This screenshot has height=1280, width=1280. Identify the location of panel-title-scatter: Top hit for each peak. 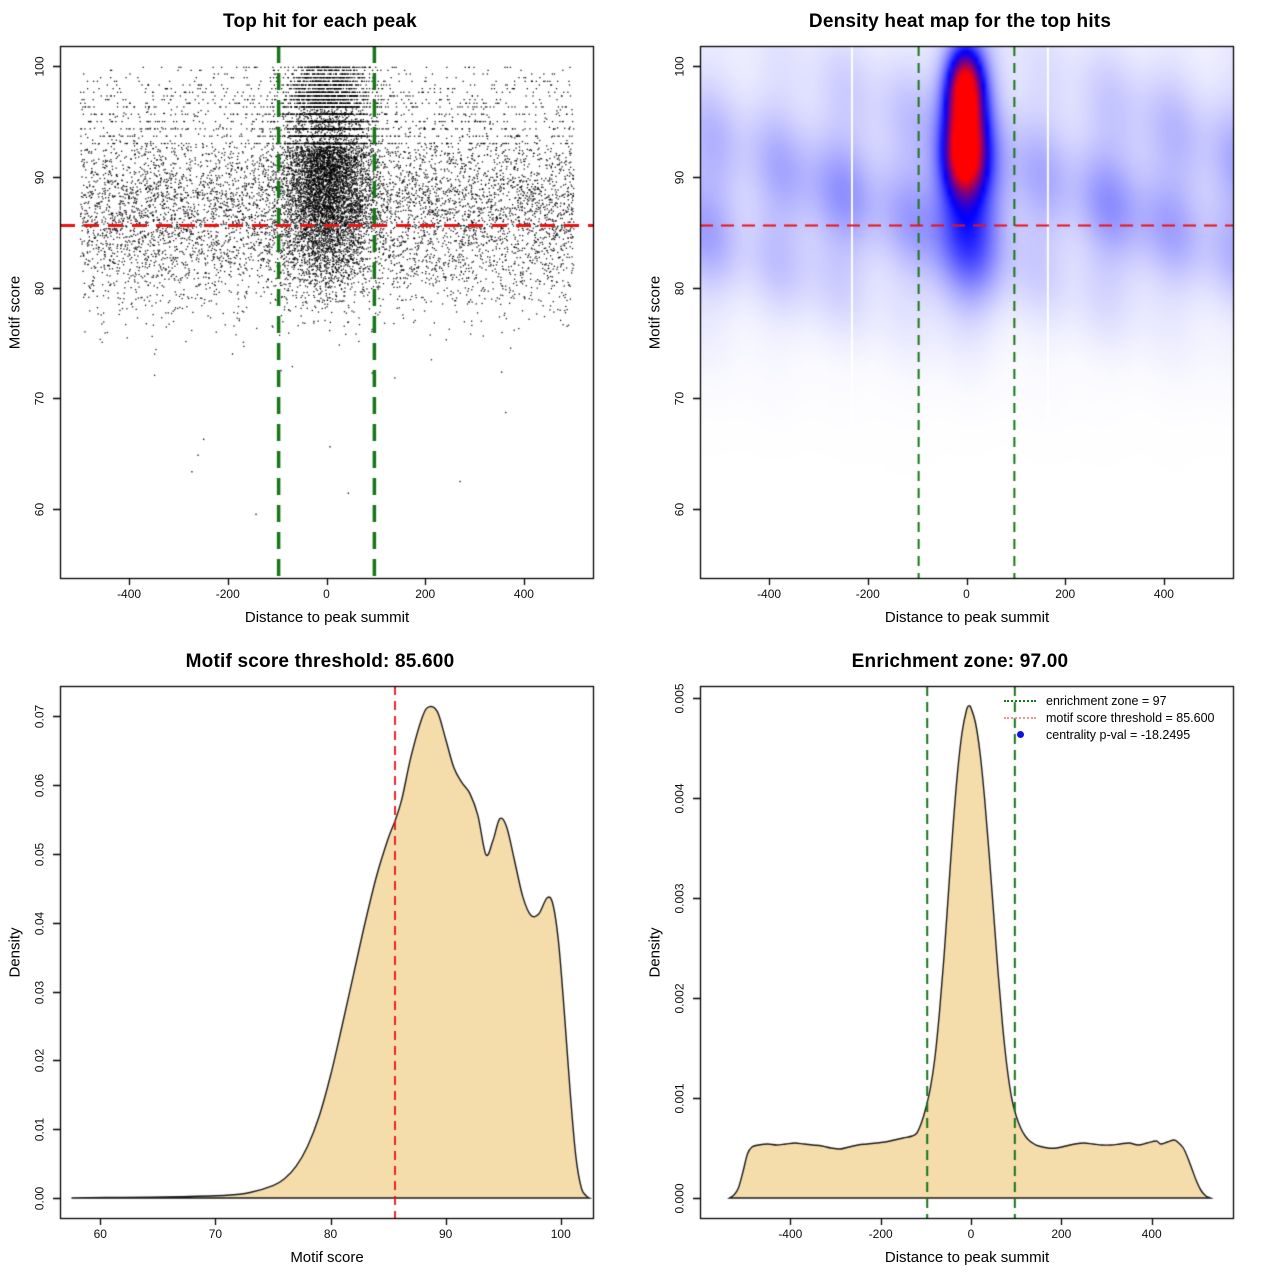
(320, 21).